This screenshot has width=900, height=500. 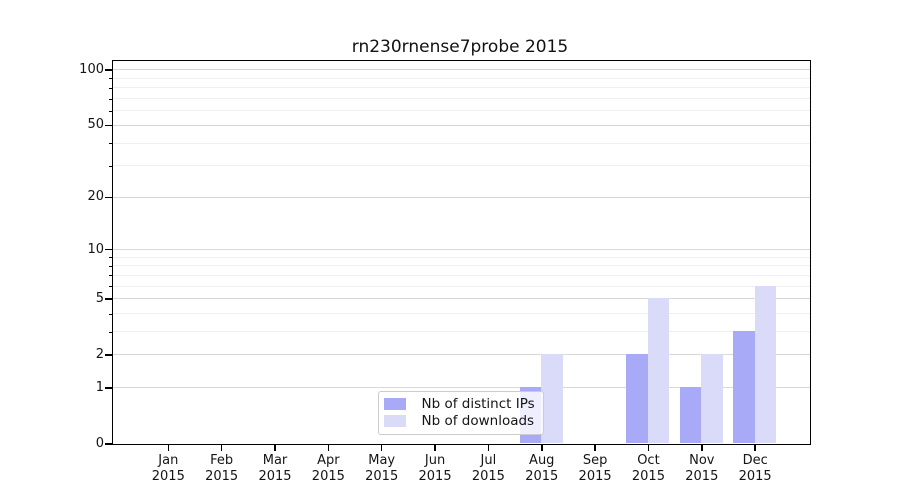 I want to click on legend-item-downloads: Nb of downloads, so click(x=459, y=421).